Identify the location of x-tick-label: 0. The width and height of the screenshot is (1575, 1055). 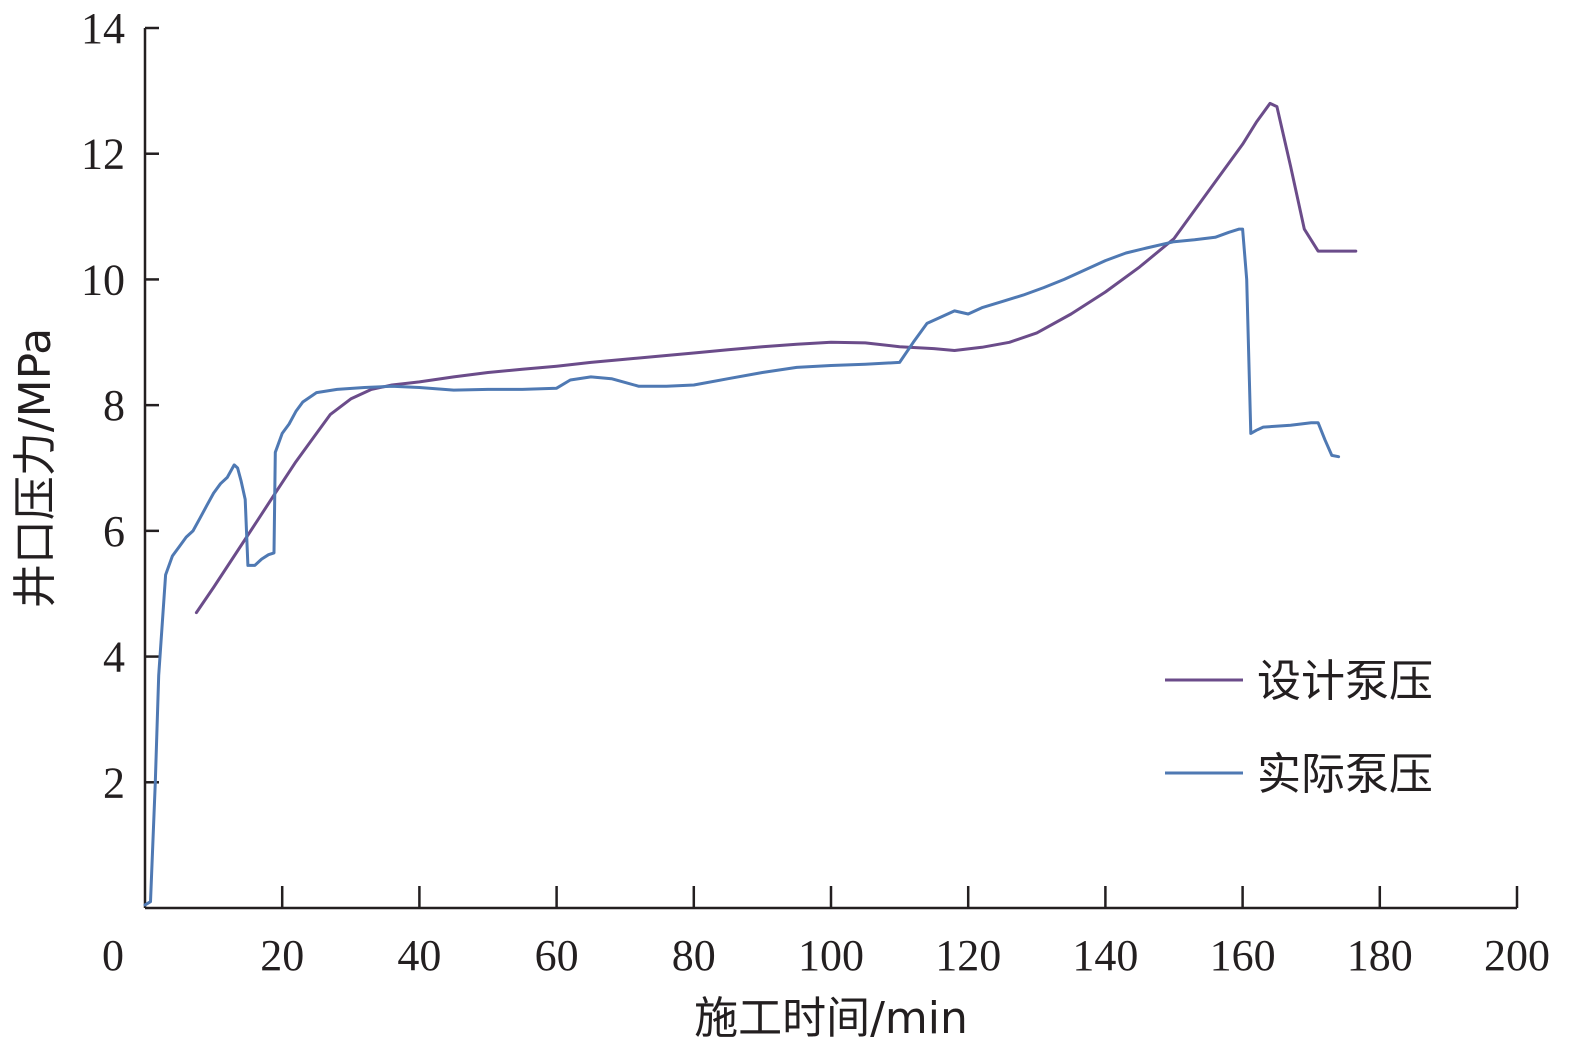
(113, 955).